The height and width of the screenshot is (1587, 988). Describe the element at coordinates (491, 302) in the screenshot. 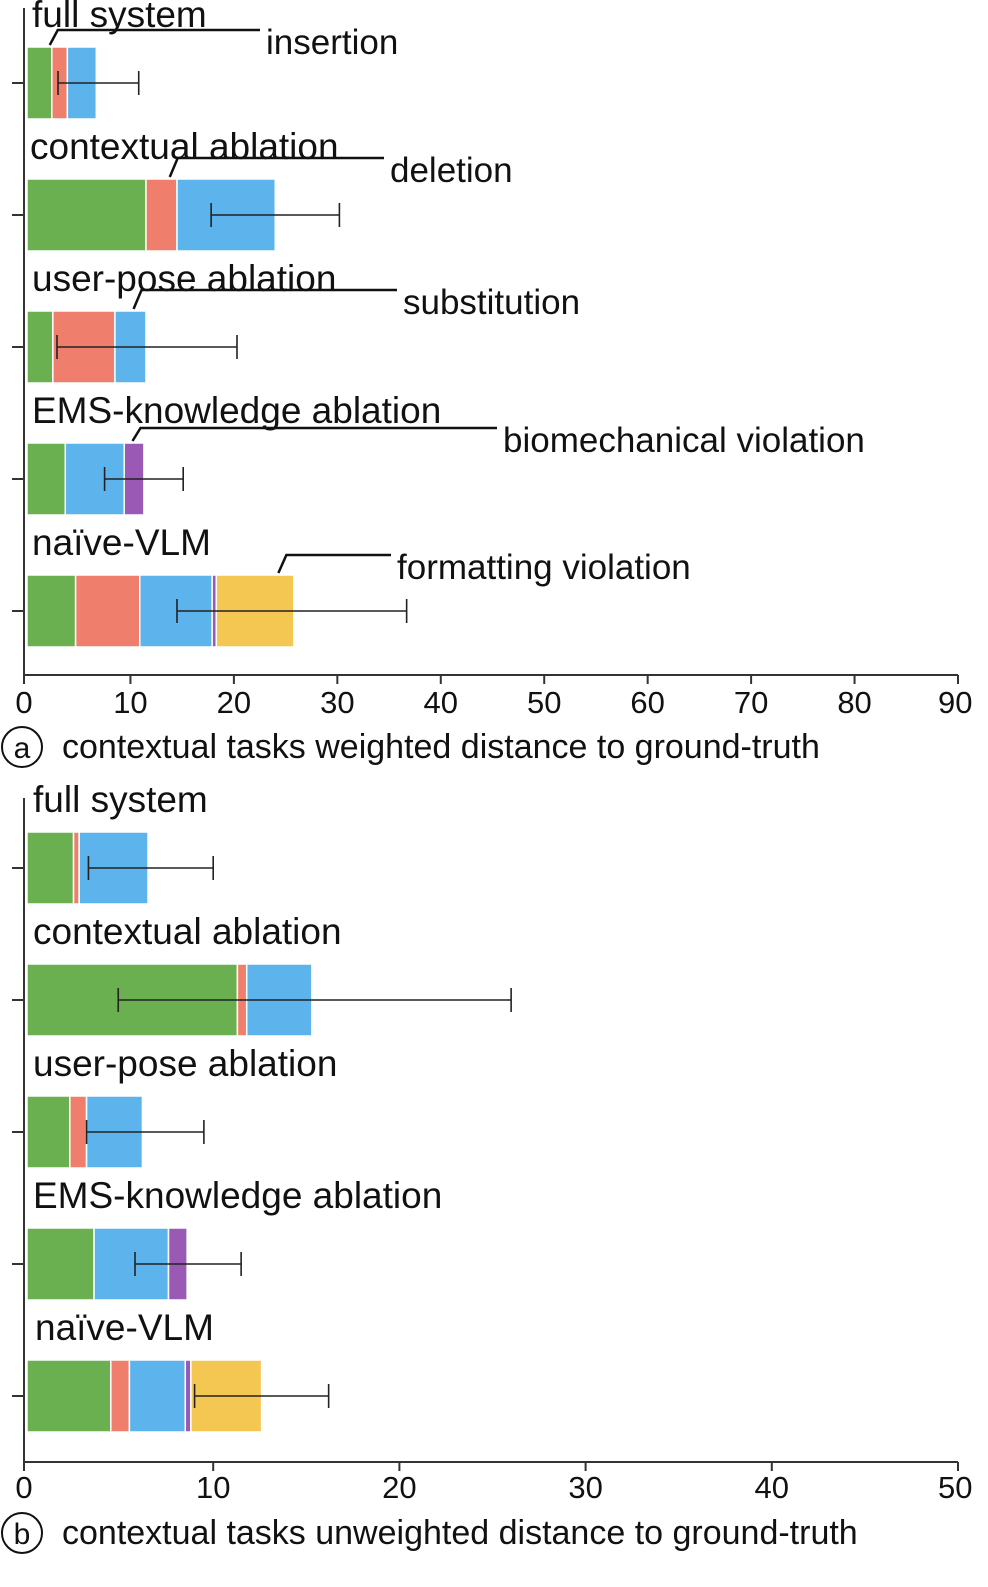

I see `legend-label-substitution: substitution` at that location.